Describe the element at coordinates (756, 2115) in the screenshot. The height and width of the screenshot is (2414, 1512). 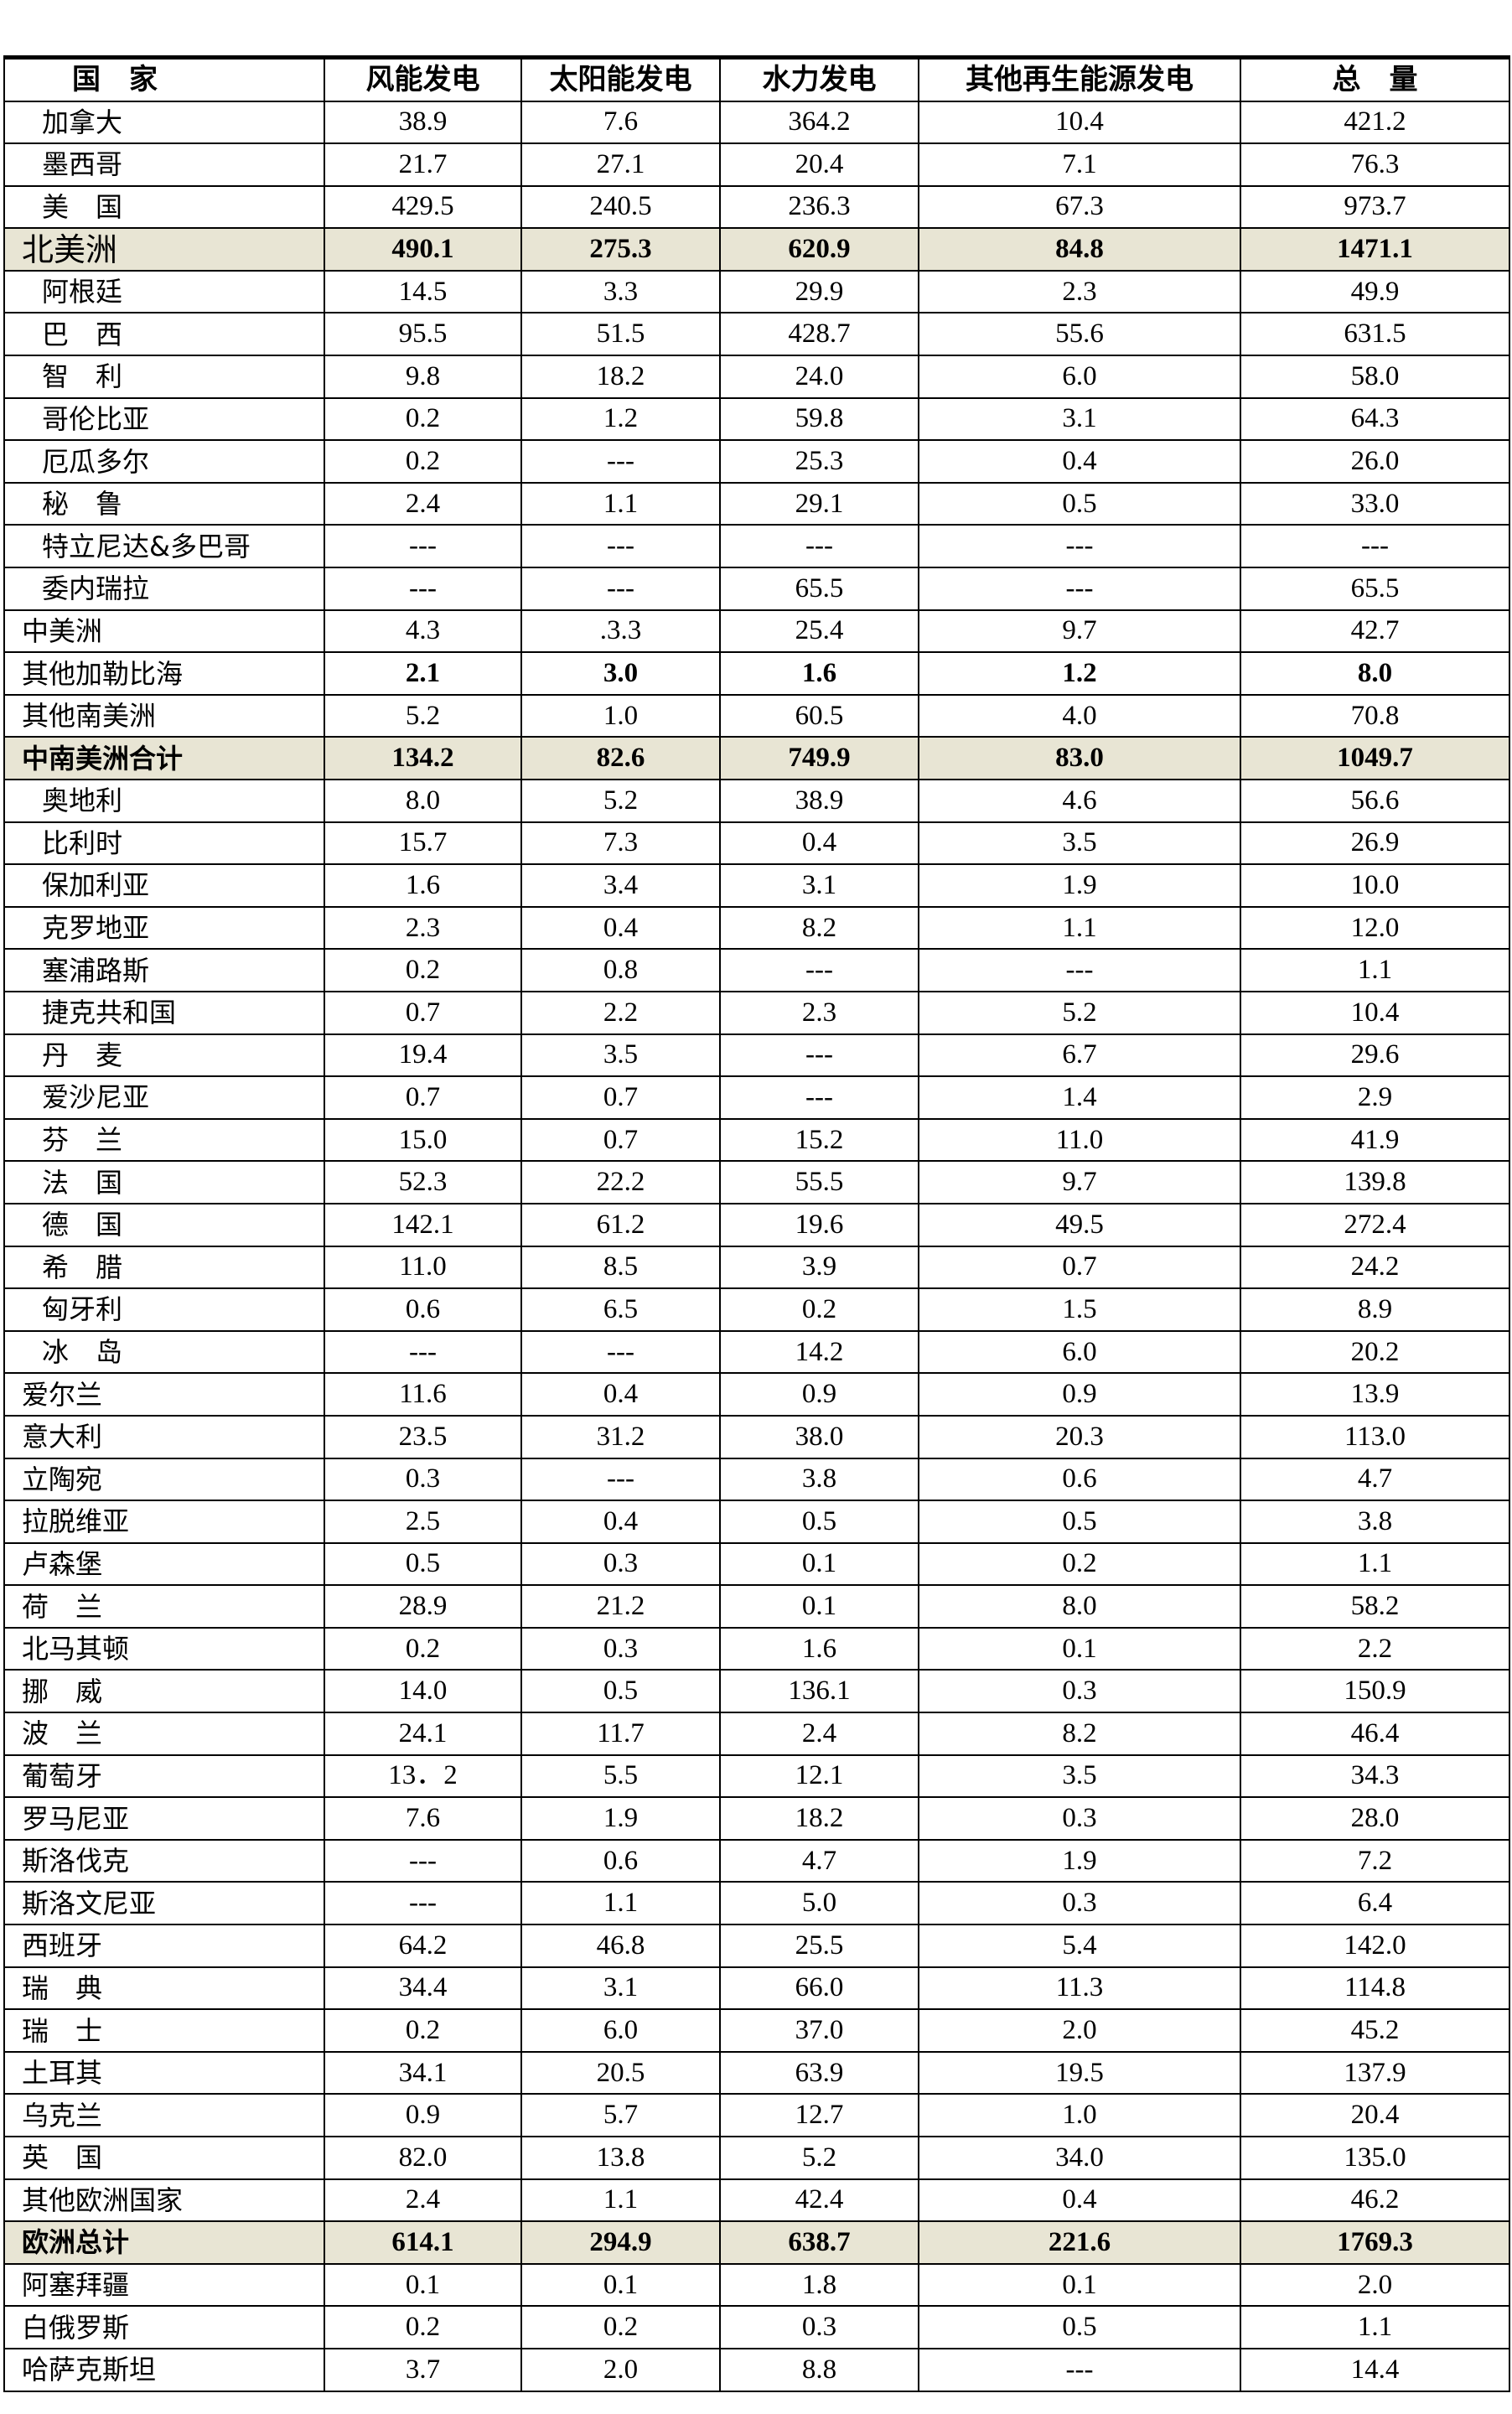
I see `table-row: 乌克兰 0.9 5.7 12.7 1.0 20.4` at that location.